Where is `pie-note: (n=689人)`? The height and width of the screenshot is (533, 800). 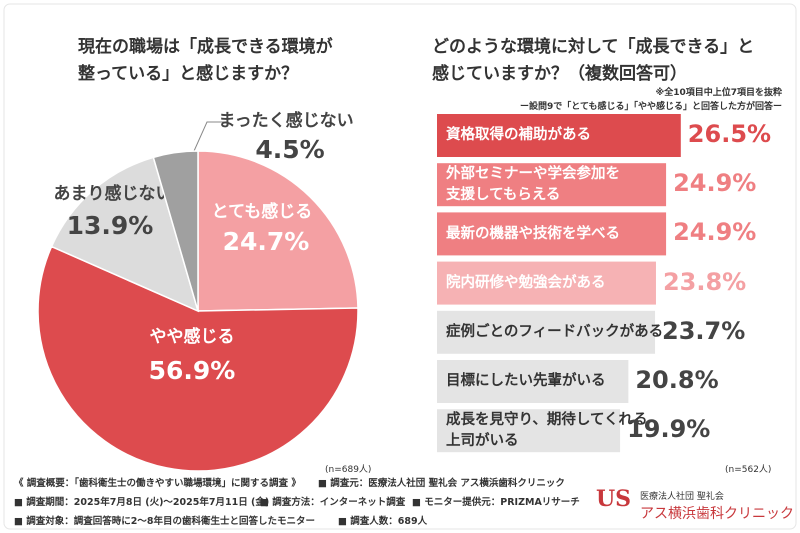 pie-note: (n=689人) is located at coordinates (348, 470).